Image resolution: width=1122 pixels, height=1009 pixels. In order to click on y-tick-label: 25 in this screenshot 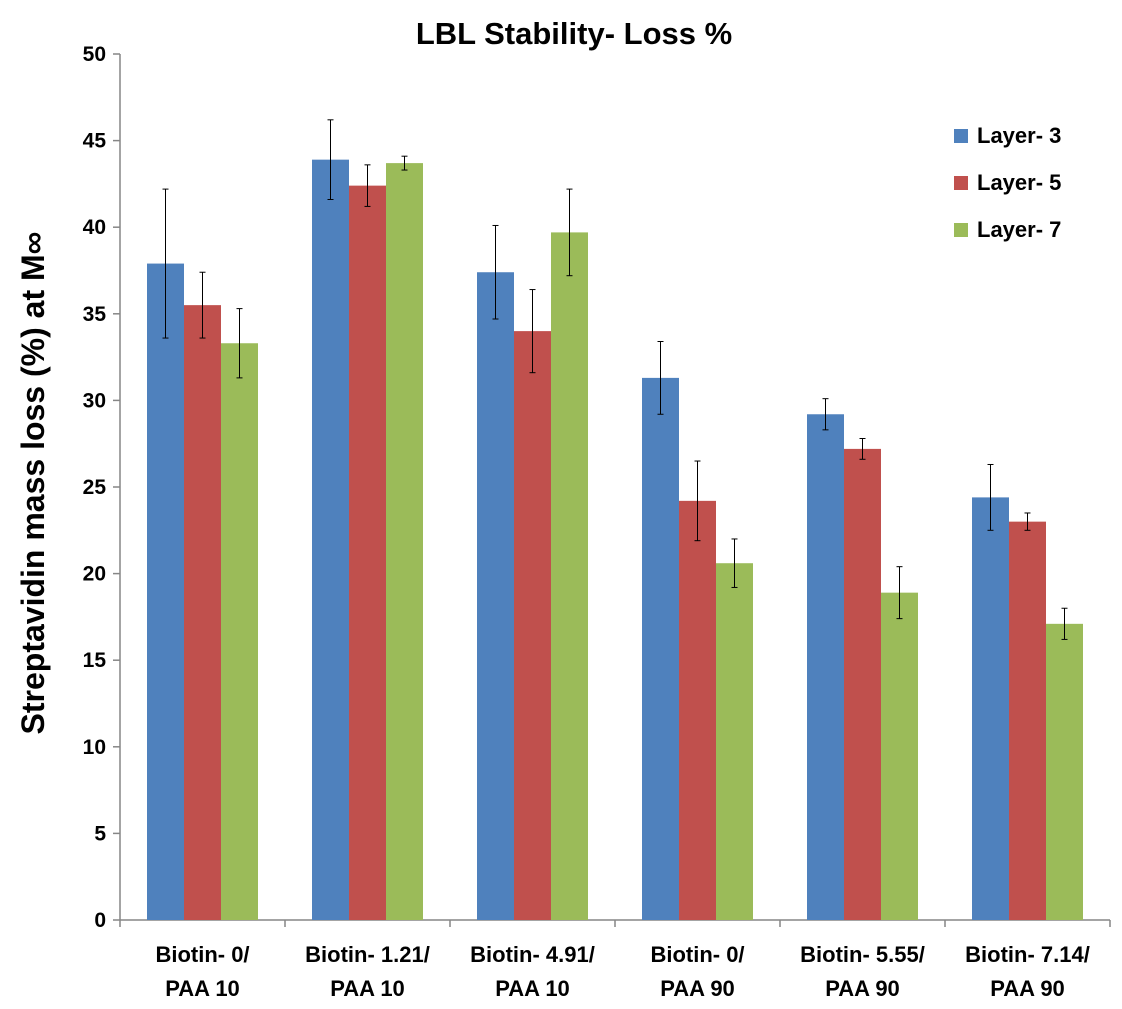, I will do `click(95, 487)`.